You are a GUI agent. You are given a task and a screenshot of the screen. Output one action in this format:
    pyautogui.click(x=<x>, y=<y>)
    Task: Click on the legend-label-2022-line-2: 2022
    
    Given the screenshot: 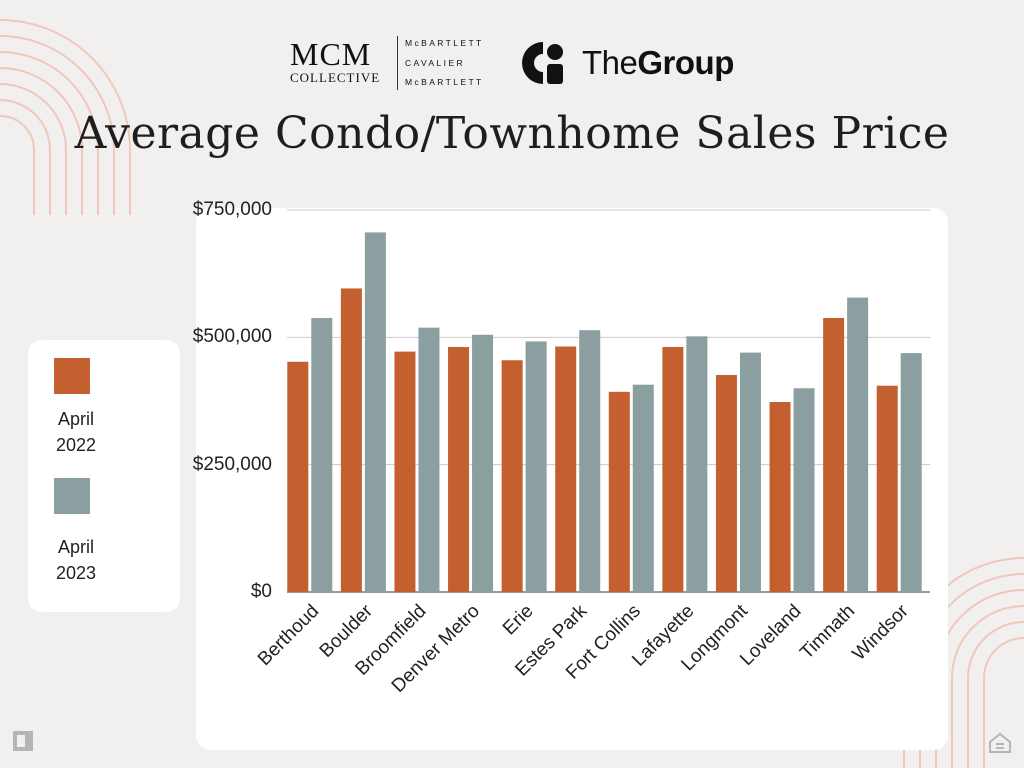 What is the action you would take?
    pyautogui.click(x=76, y=445)
    